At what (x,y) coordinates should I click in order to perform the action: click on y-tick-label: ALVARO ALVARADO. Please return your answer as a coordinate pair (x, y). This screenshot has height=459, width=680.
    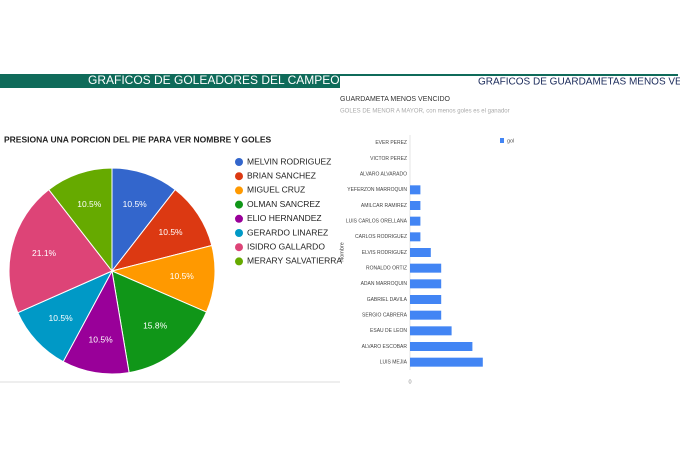
    Looking at the image, I should click on (383, 174).